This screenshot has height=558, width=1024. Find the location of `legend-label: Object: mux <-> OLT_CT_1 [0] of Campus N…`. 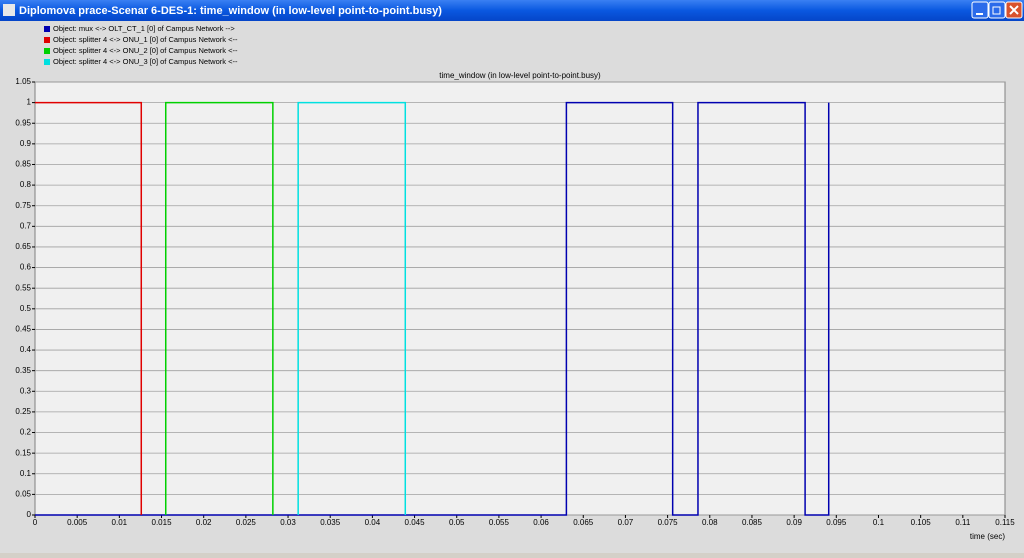

legend-label: Object: mux <-> OLT_CT_1 [0] of Campus N… is located at coordinates (144, 28).